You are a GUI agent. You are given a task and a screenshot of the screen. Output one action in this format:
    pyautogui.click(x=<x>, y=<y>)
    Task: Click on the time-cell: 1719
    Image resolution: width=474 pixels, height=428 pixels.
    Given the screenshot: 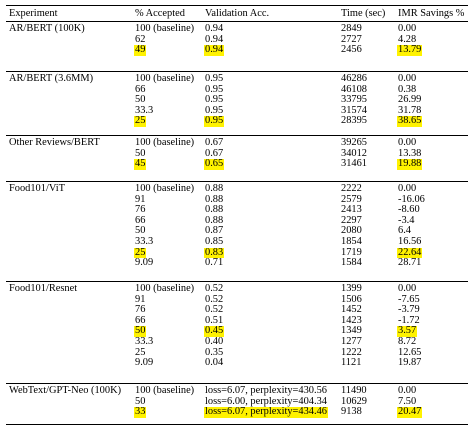 What is the action you would take?
    pyautogui.click(x=351, y=252)
    